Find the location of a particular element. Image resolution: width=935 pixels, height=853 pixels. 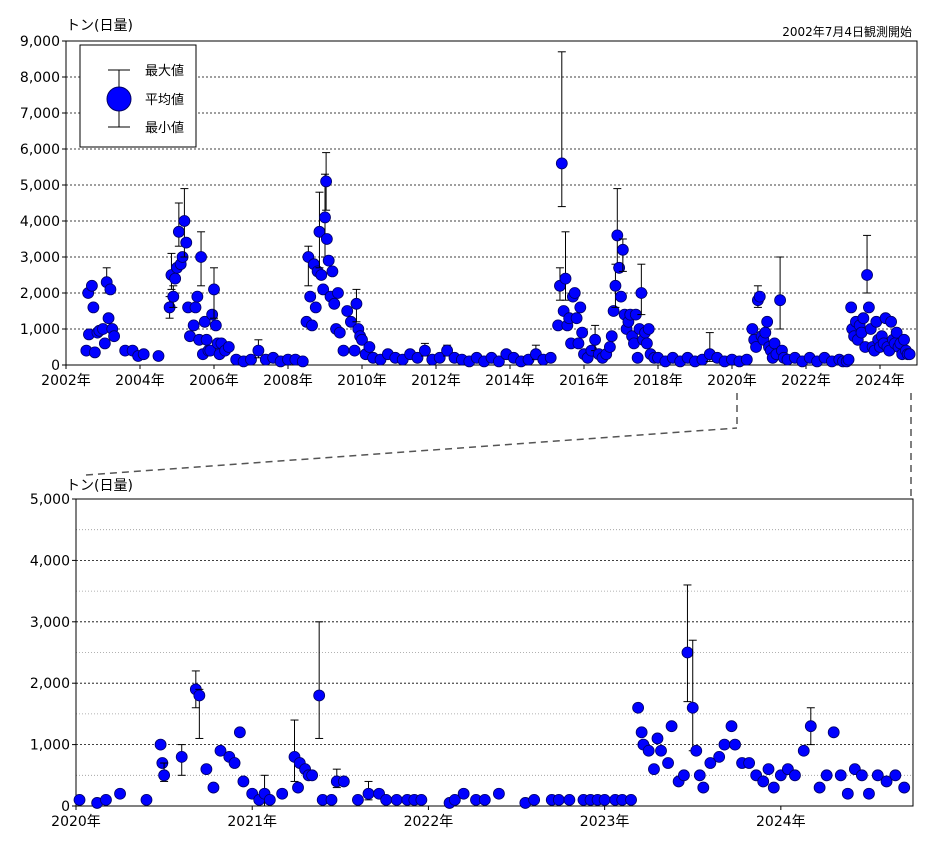

y-tick-label: 6,000 is located at coordinates (40, 150).